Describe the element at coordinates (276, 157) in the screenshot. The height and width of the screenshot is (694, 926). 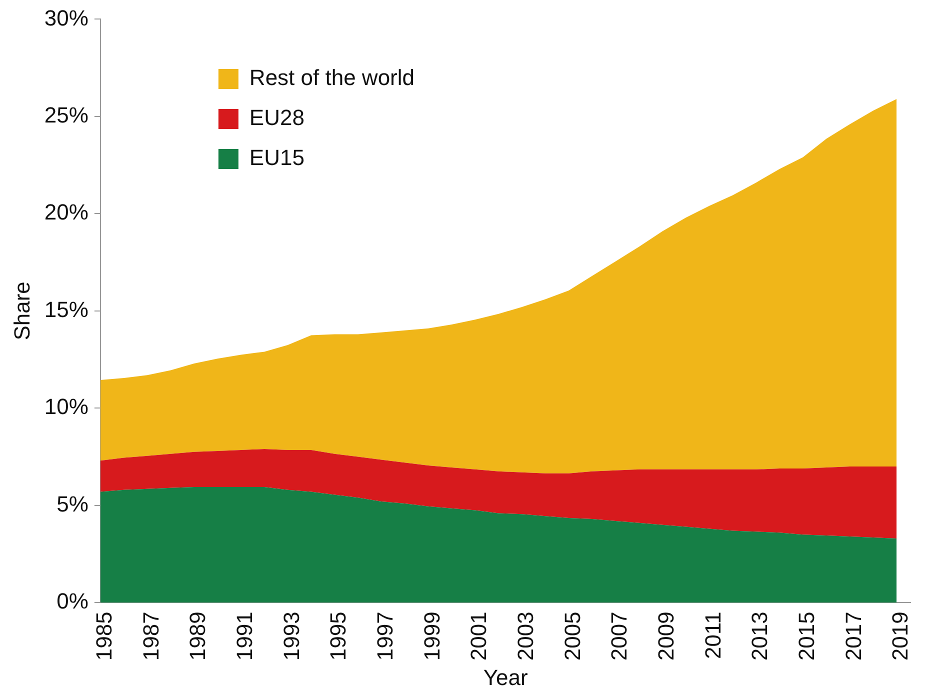
I see `legend-label: EU15` at that location.